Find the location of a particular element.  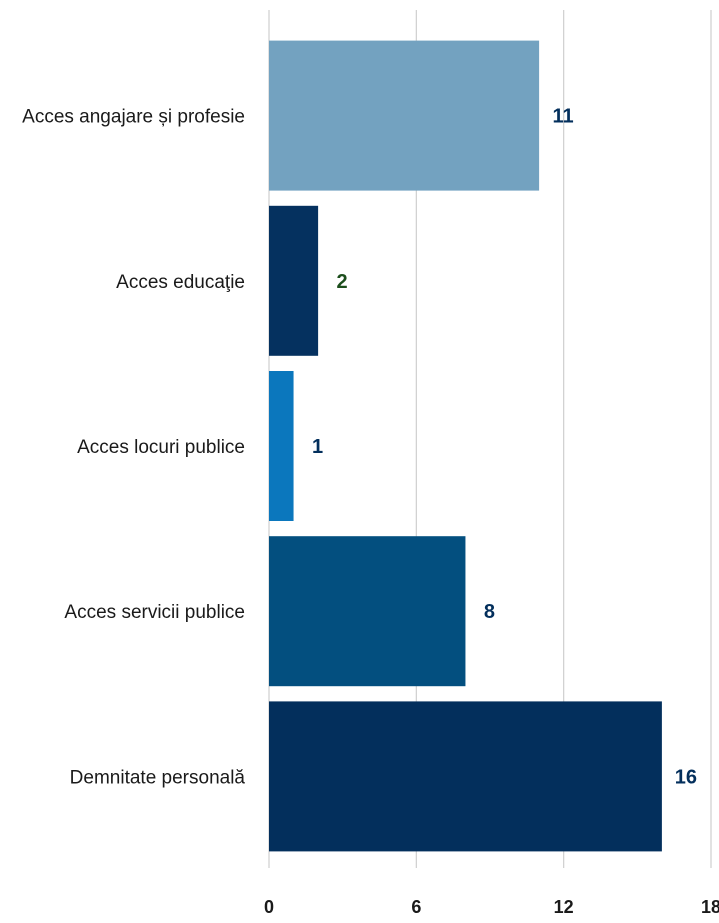

data-label: 8 is located at coordinates (489, 612).